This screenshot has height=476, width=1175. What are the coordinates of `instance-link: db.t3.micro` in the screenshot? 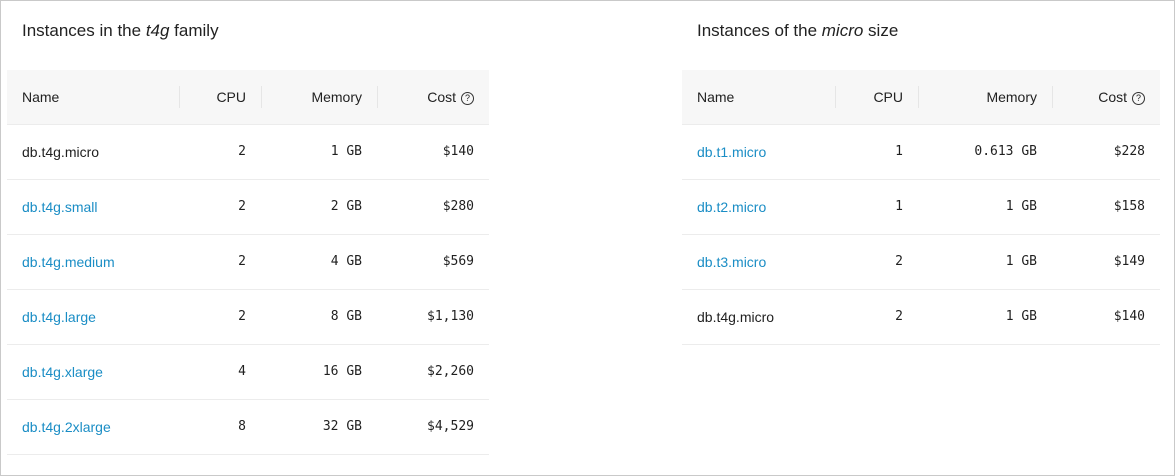 It's located at (732, 261).